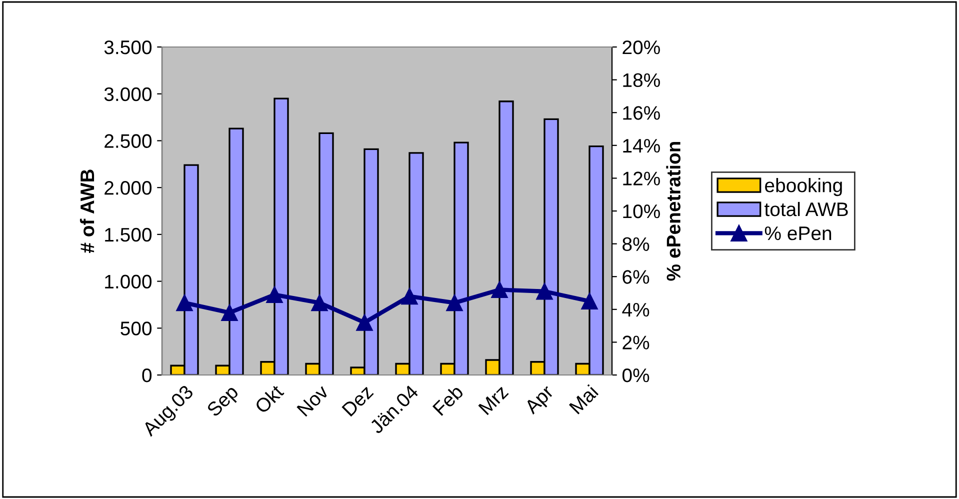 Image resolution: width=959 pixels, height=499 pixels. What do you see at coordinates (803, 187) in the screenshot?
I see `legend-label: ebooking` at bounding box center [803, 187].